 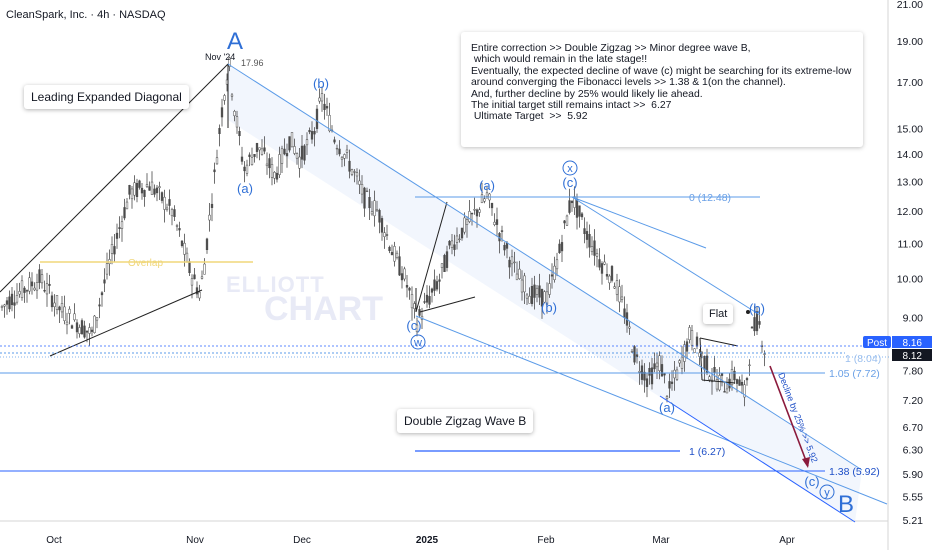 What do you see at coordinates (570, 169) in the screenshot?
I see `wave-x-label: x` at bounding box center [570, 169].